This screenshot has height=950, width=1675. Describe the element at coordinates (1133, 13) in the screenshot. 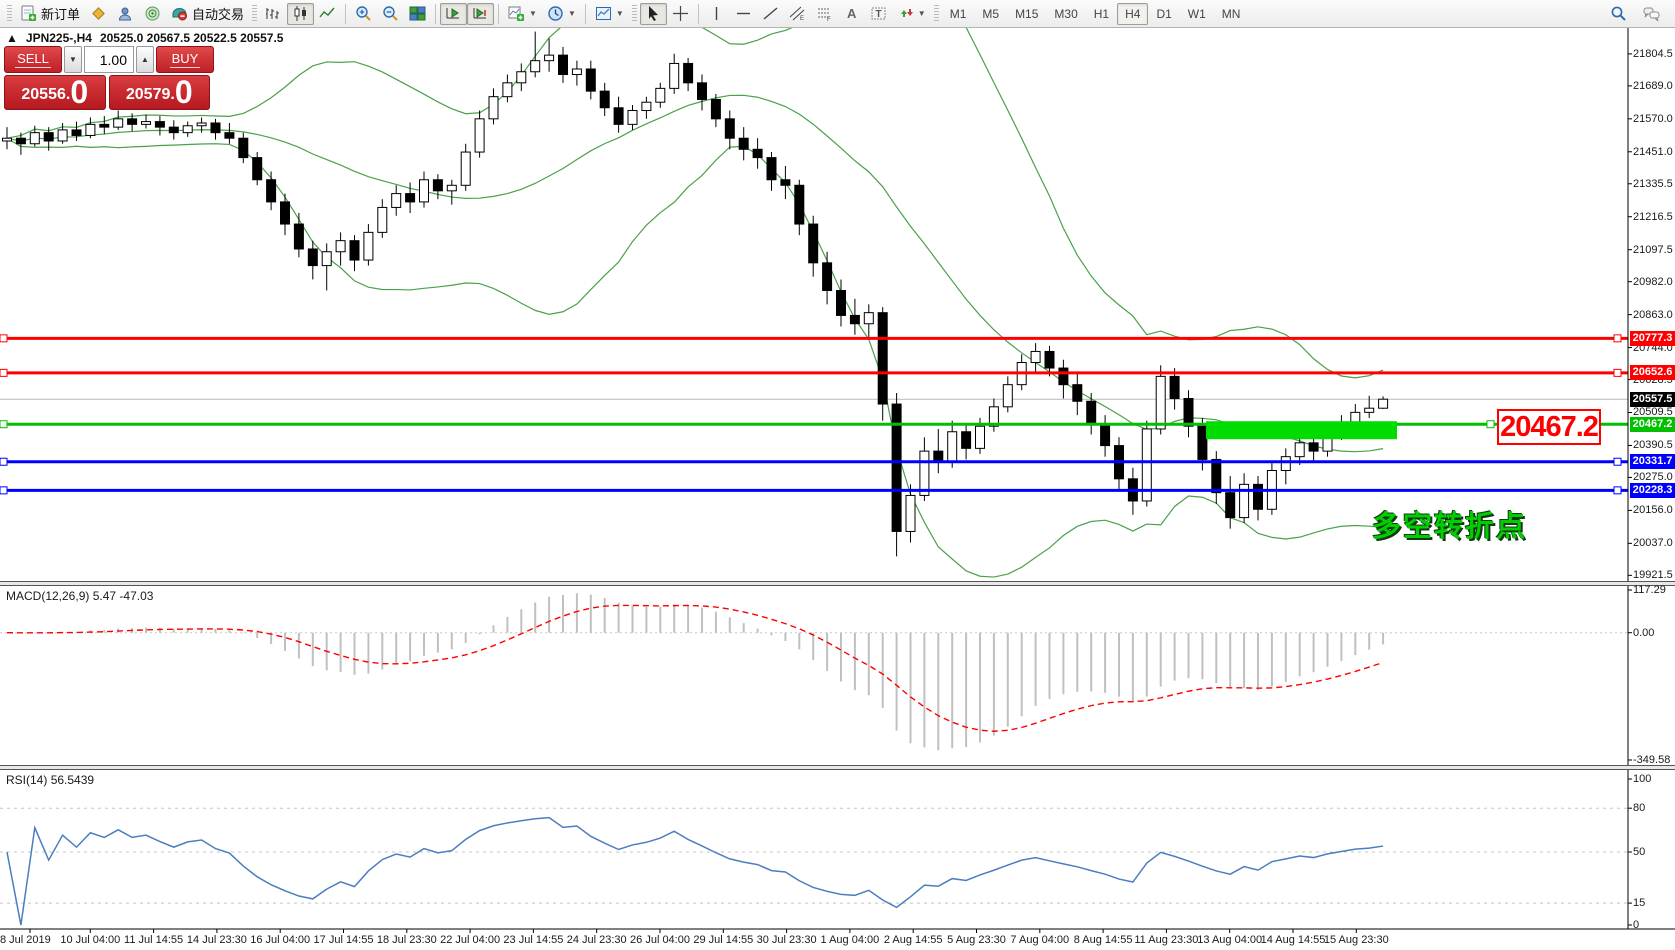

I see `timeframe-button-h4: H4` at that location.